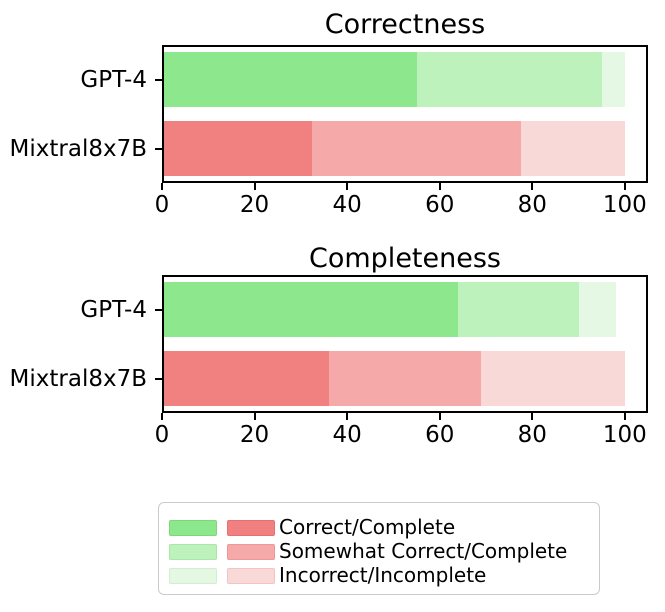  I want to click on legend-row: Incorrect/Incomplete, so click(384, 575).